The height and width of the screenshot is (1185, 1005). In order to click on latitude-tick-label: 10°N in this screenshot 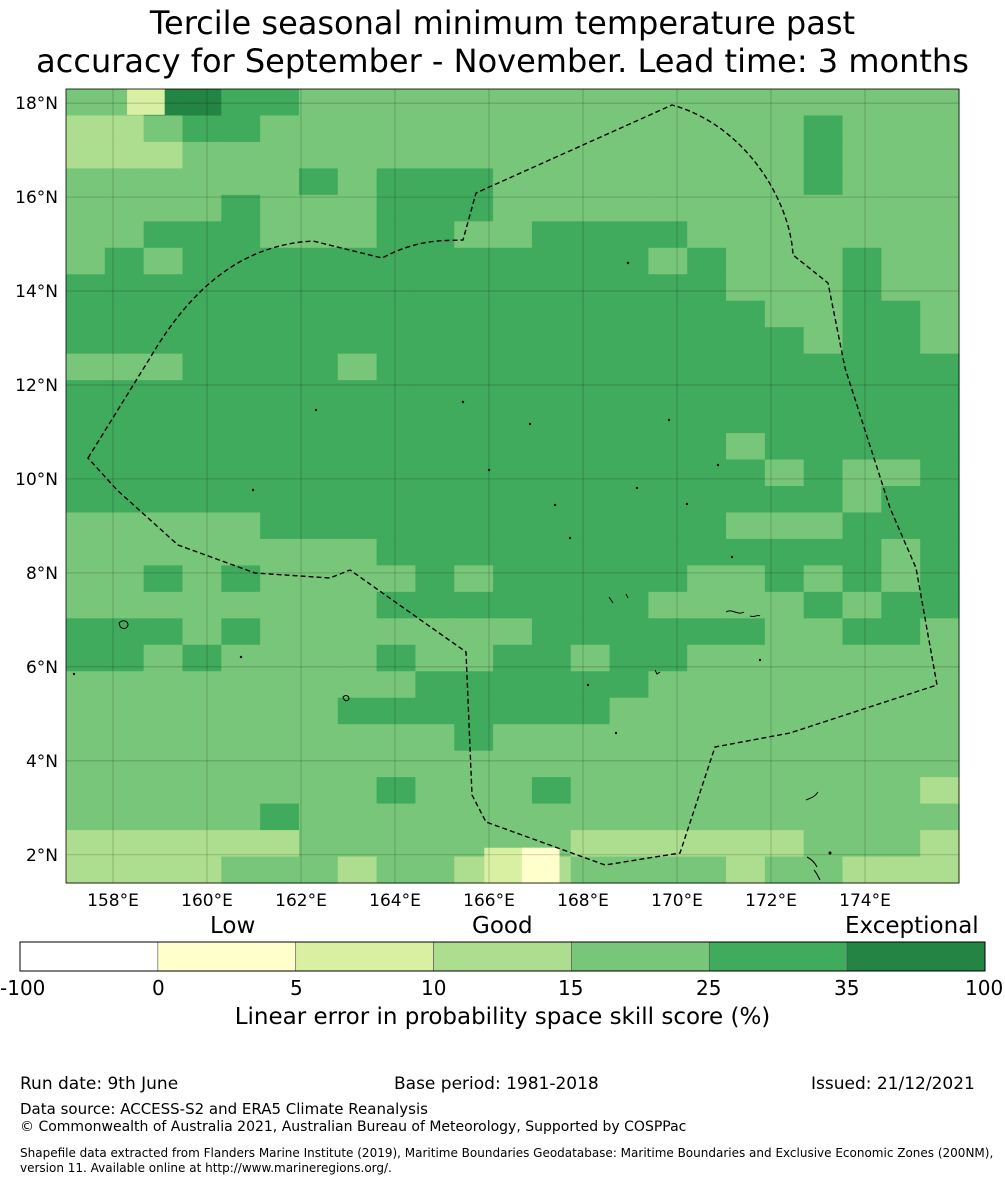, I will do `click(36, 480)`.